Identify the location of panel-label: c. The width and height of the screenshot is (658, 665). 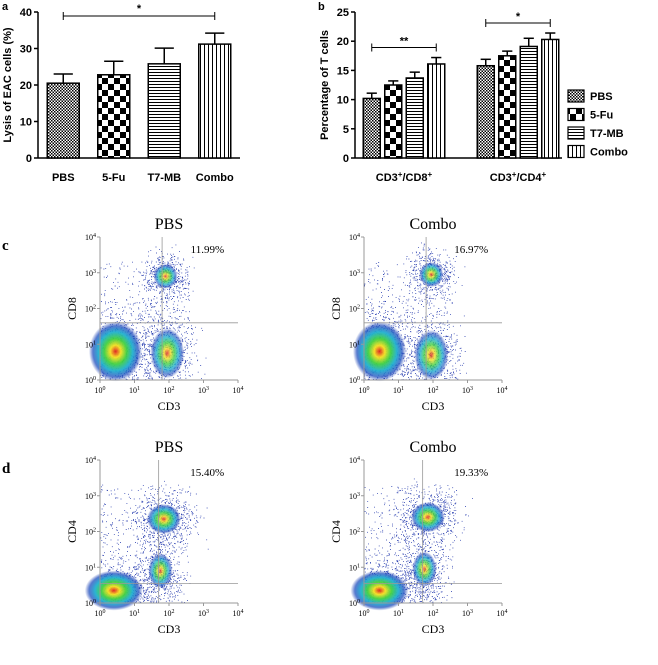
(5, 246).